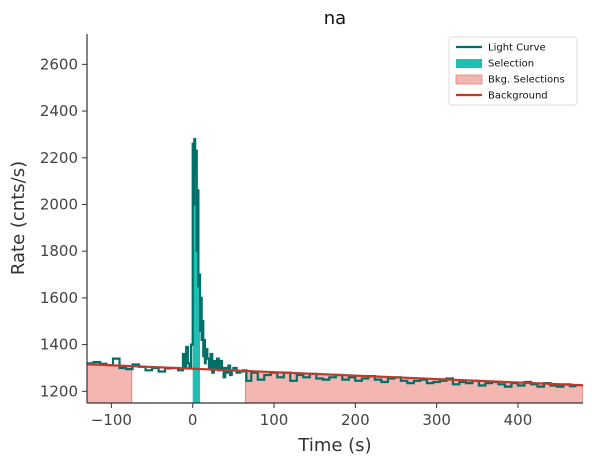 This screenshot has height=465, width=592. I want to click on y-axis-label: Rate (cnts/s), so click(18, 218).